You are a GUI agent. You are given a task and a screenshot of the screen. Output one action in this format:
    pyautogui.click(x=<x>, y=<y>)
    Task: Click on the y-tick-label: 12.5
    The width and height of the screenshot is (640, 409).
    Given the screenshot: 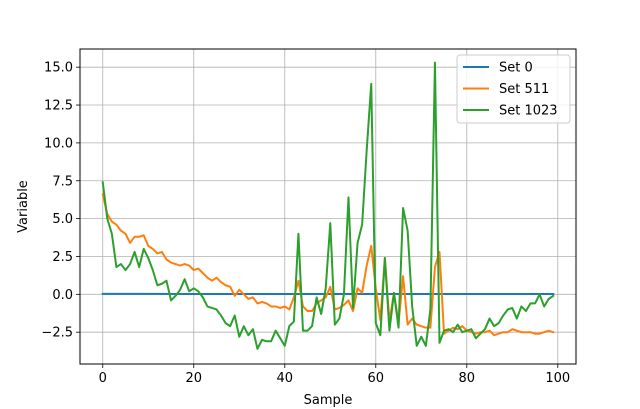 What is the action you would take?
    pyautogui.click(x=58, y=106)
    